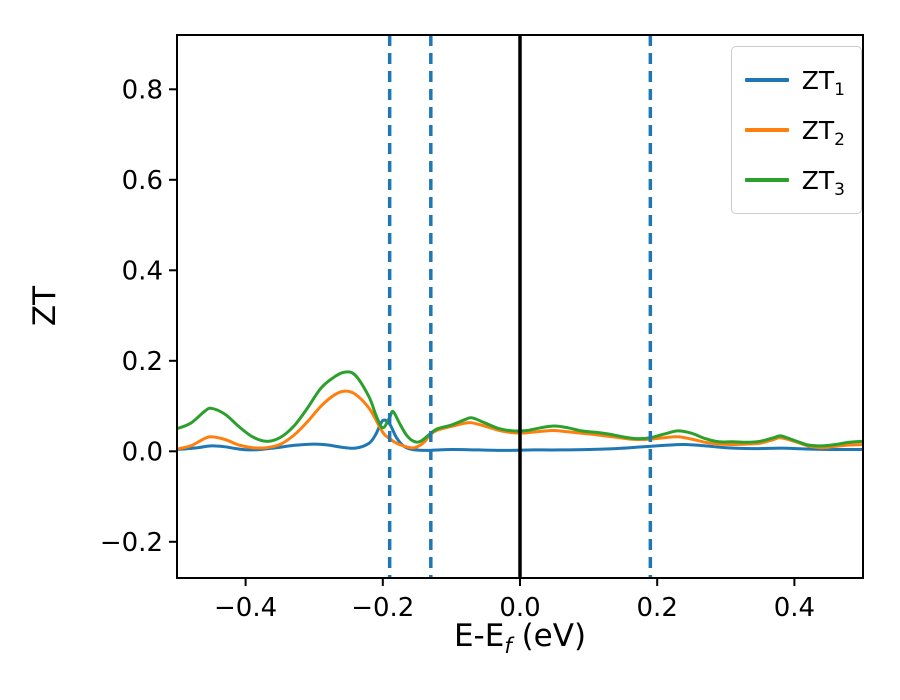 Image resolution: width=900 pixels, height=700 pixels. I want to click on legend-label: ZT1, so click(823, 82).